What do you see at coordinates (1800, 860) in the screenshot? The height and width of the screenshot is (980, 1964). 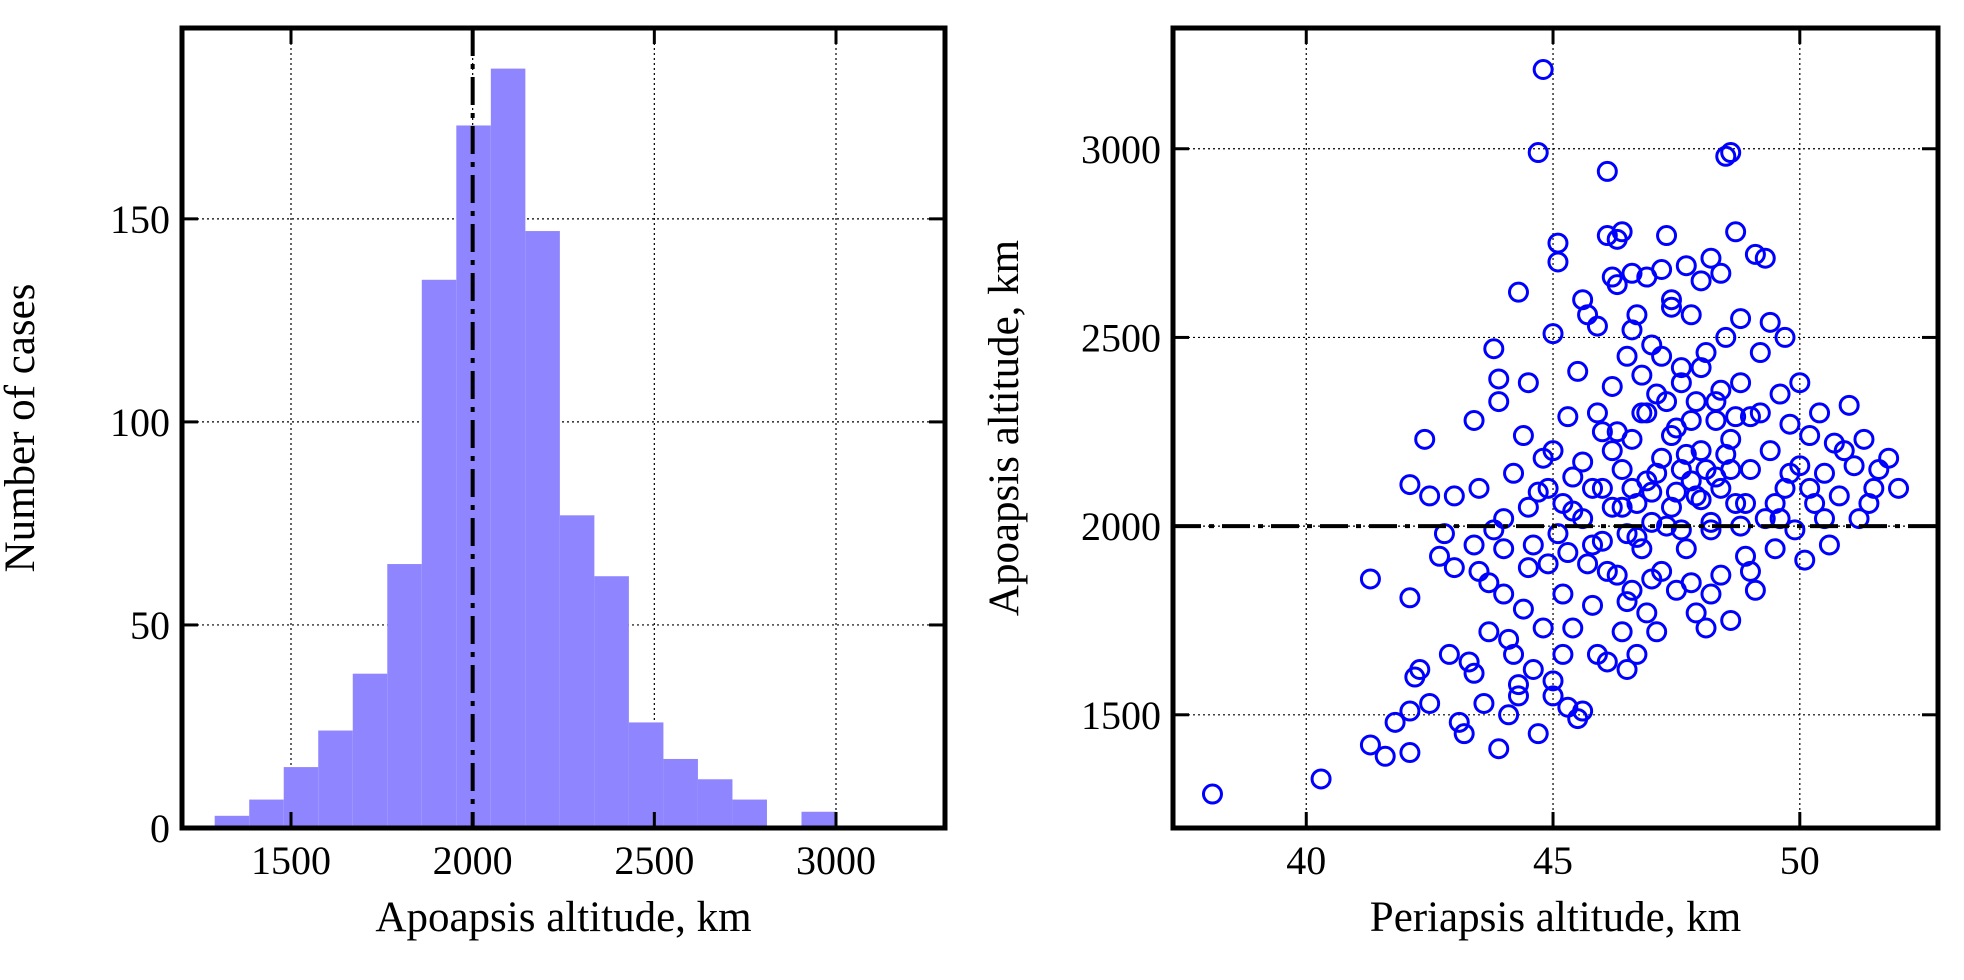 I see `x-tick-label: 50` at bounding box center [1800, 860].